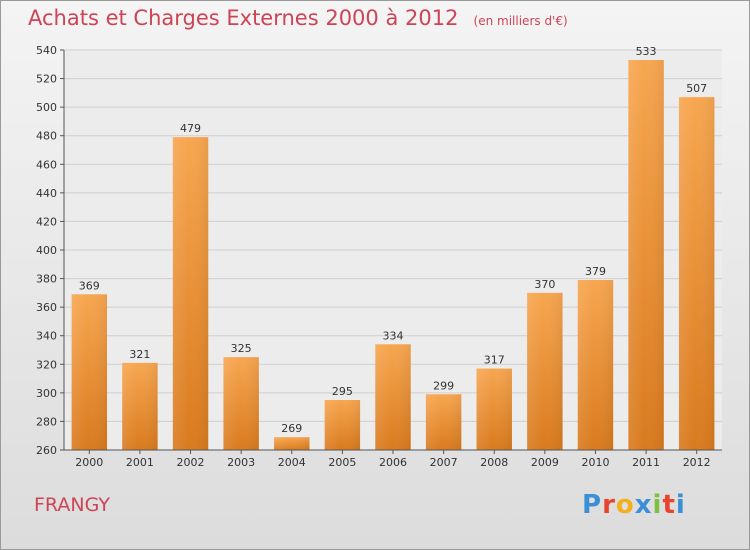  I want to click on logo-letter: P, so click(592, 505).